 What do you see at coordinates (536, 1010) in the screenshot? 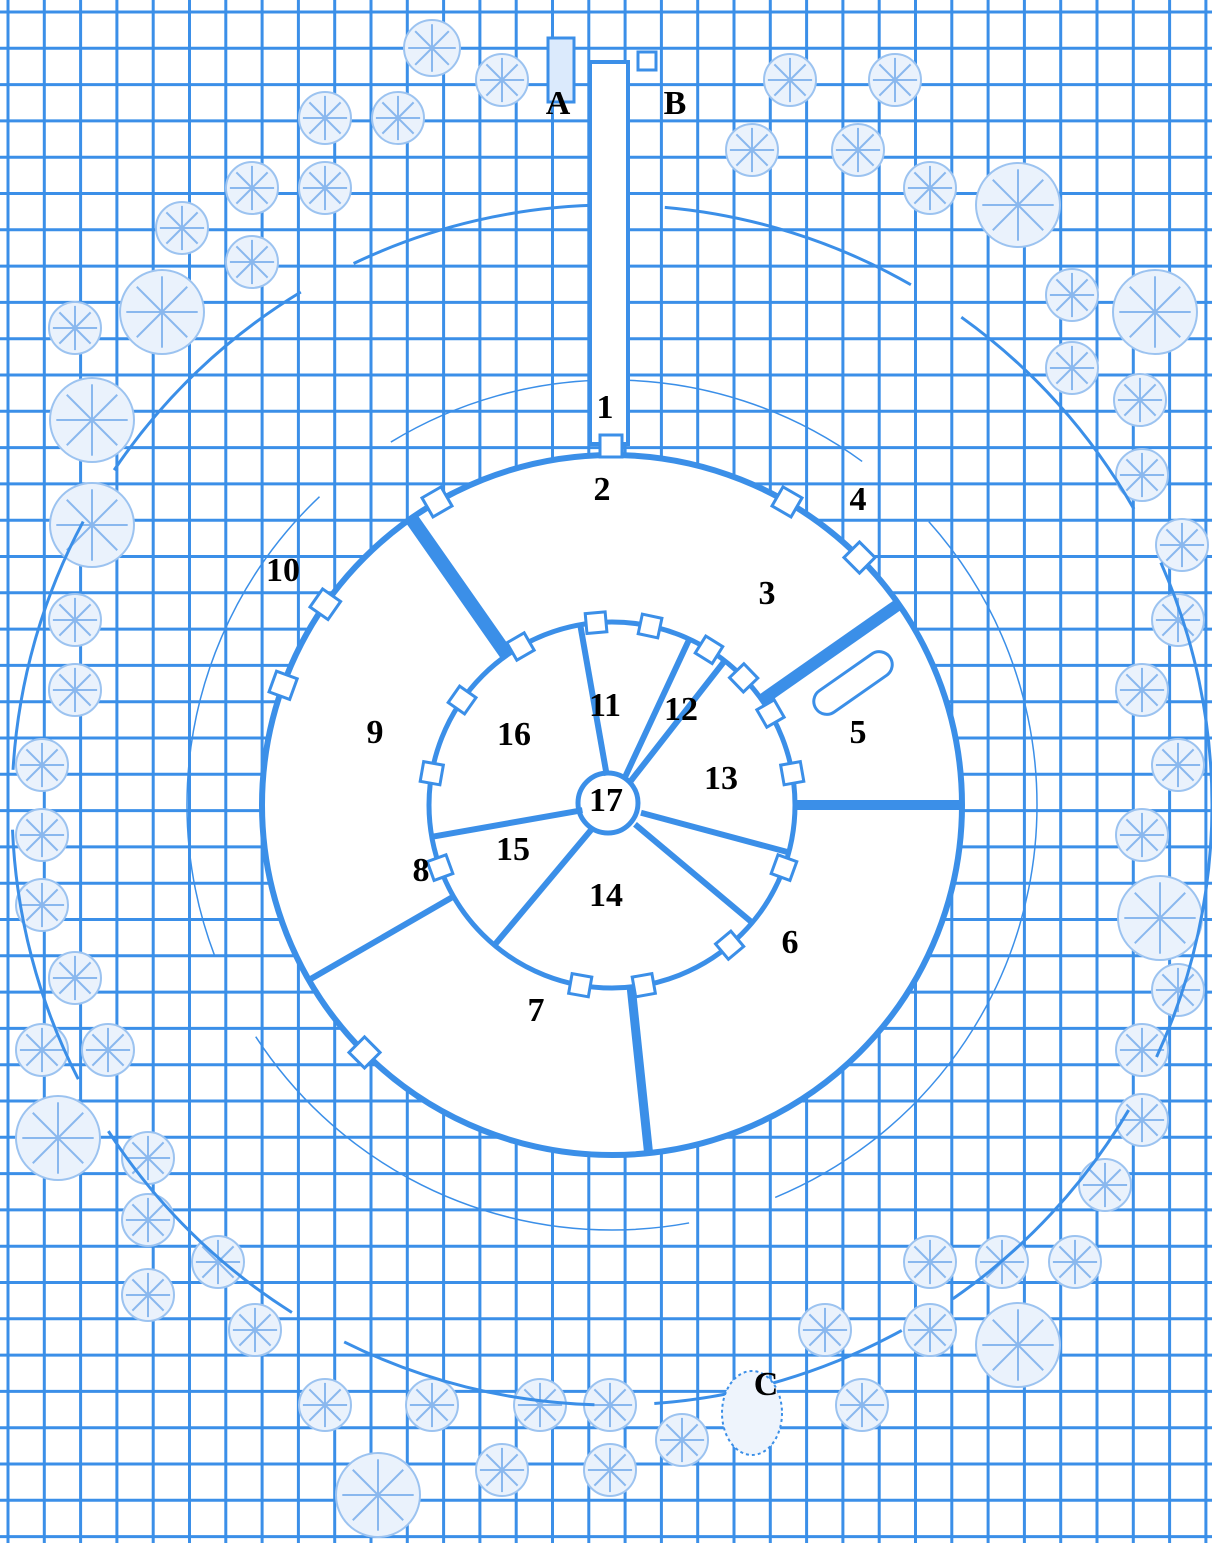
I see `label: 7` at bounding box center [536, 1010].